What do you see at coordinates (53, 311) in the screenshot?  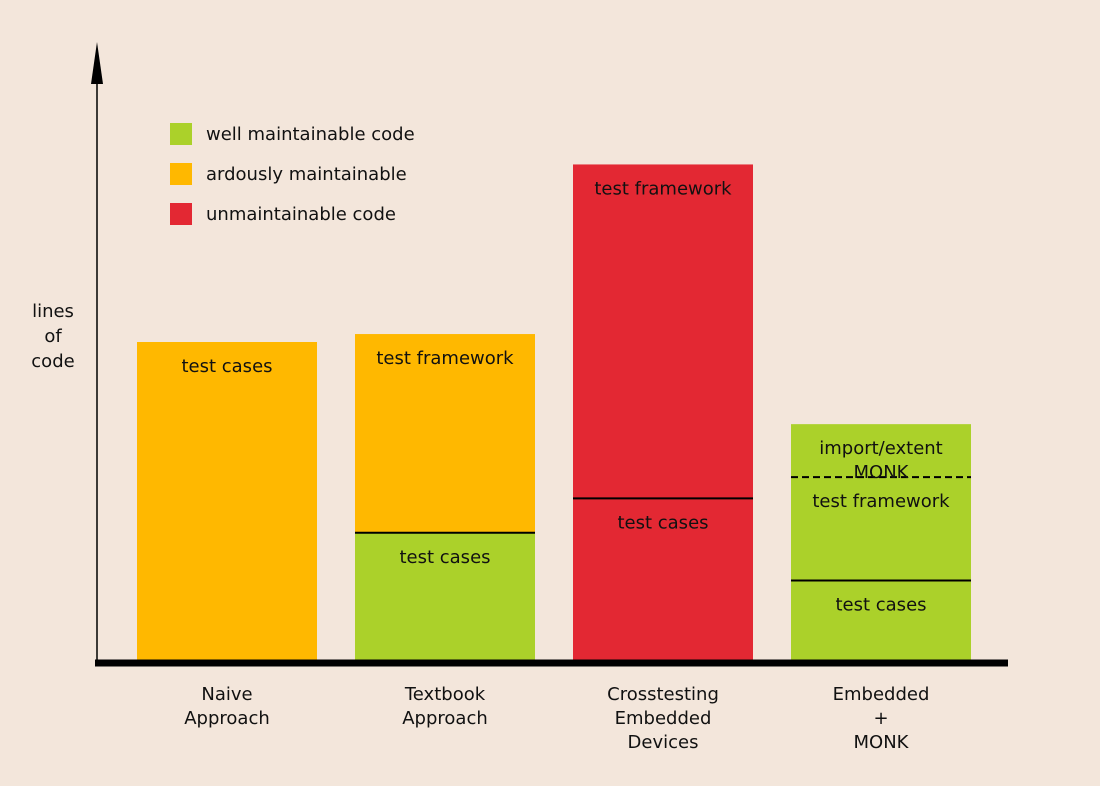 I see `y-axis-label-line: lines` at bounding box center [53, 311].